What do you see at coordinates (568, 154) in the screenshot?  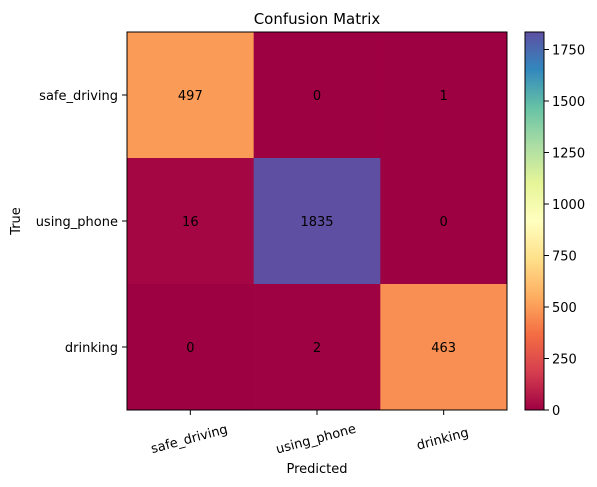 I see `colorbar-tick-label: 1250` at bounding box center [568, 154].